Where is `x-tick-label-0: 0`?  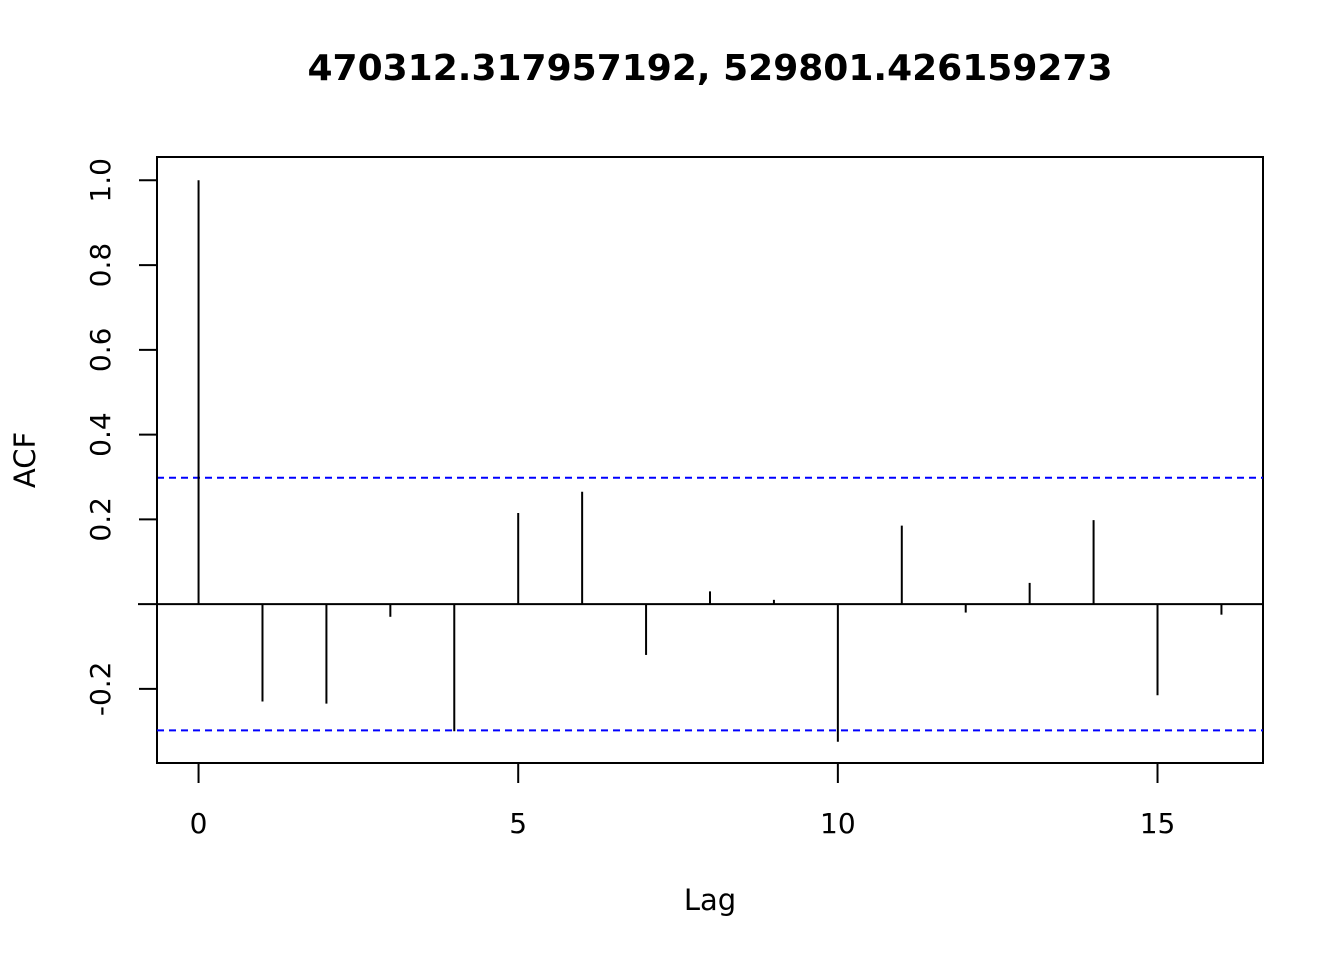
x-tick-label-0: 0 is located at coordinates (199, 823).